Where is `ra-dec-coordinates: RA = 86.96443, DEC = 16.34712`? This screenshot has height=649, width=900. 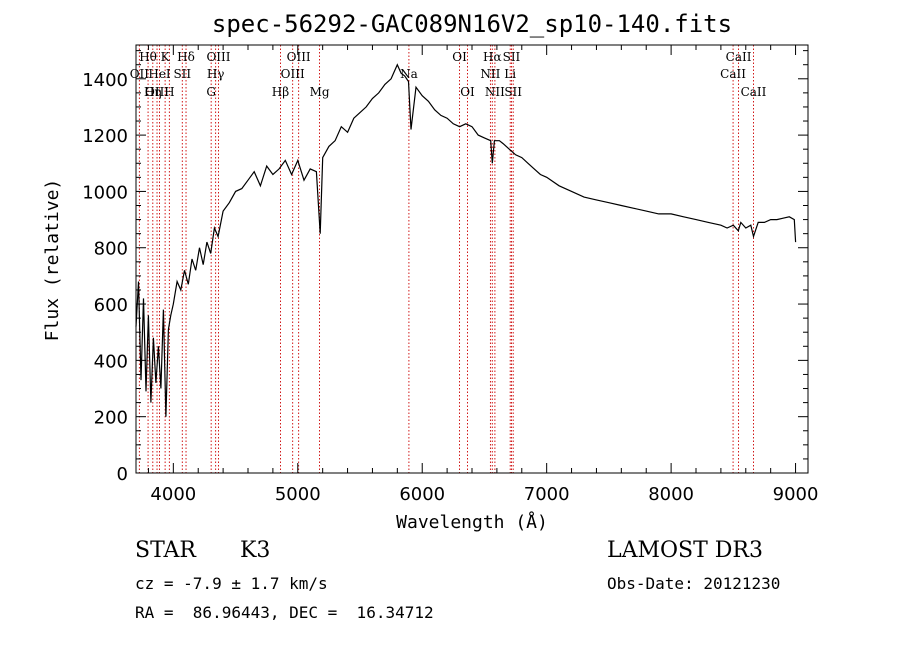 ra-dec-coordinates: RA = 86.96443, DEC = 16.34712 is located at coordinates (284, 612).